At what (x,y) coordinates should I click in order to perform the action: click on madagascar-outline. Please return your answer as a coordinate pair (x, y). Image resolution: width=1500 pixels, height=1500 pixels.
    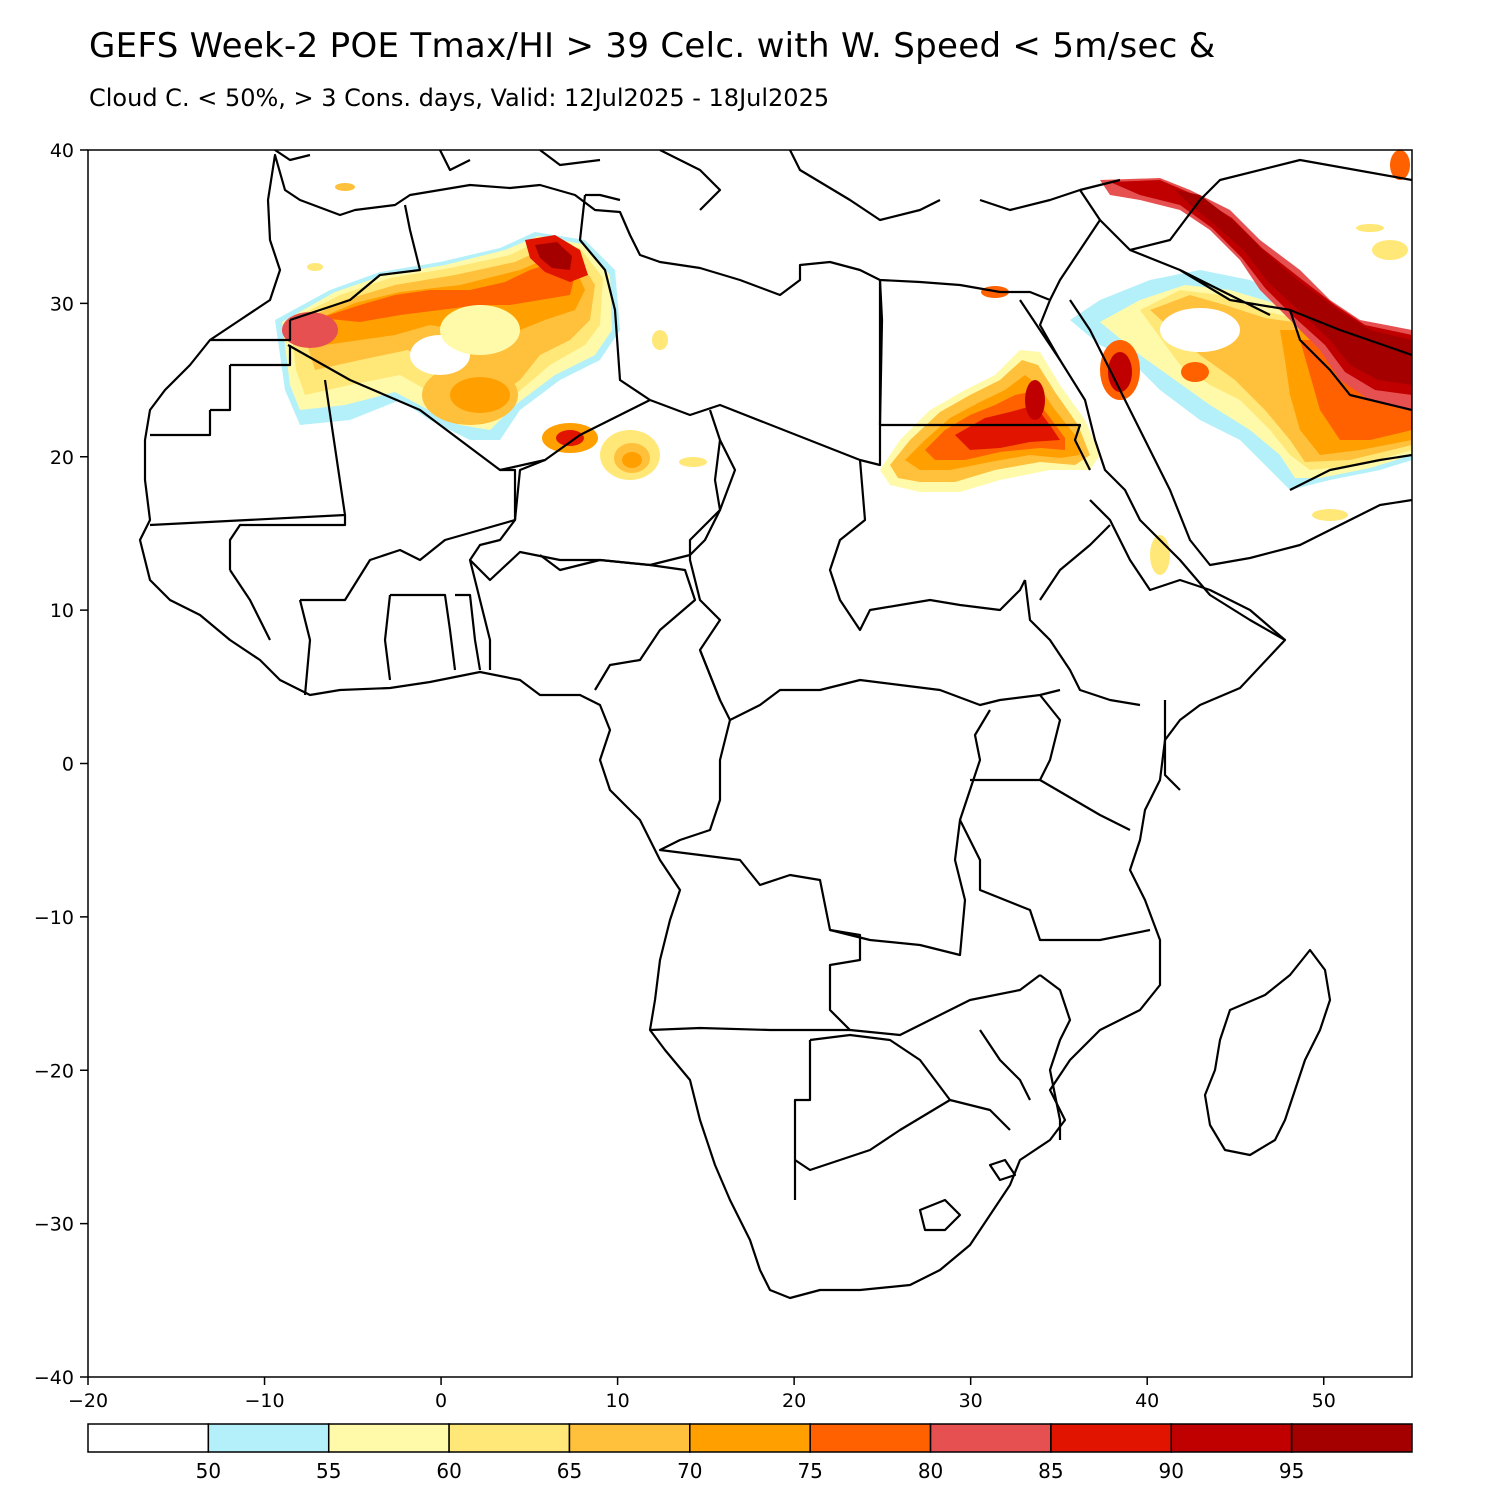
    Looking at the image, I should click on (1267, 1052).